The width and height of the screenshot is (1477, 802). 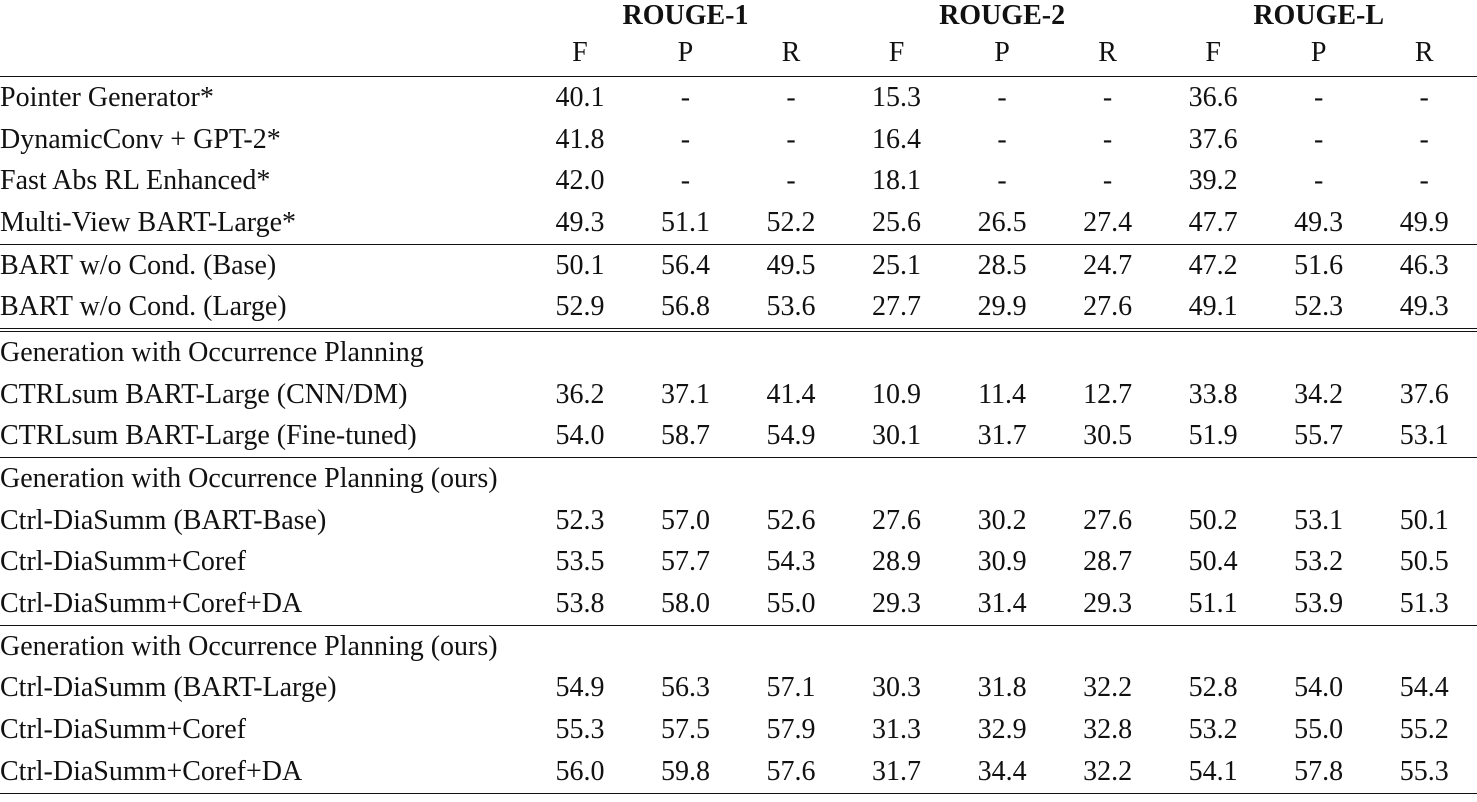 What do you see at coordinates (1319, 730) in the screenshot?
I see `score-cell: 55.0` at bounding box center [1319, 730].